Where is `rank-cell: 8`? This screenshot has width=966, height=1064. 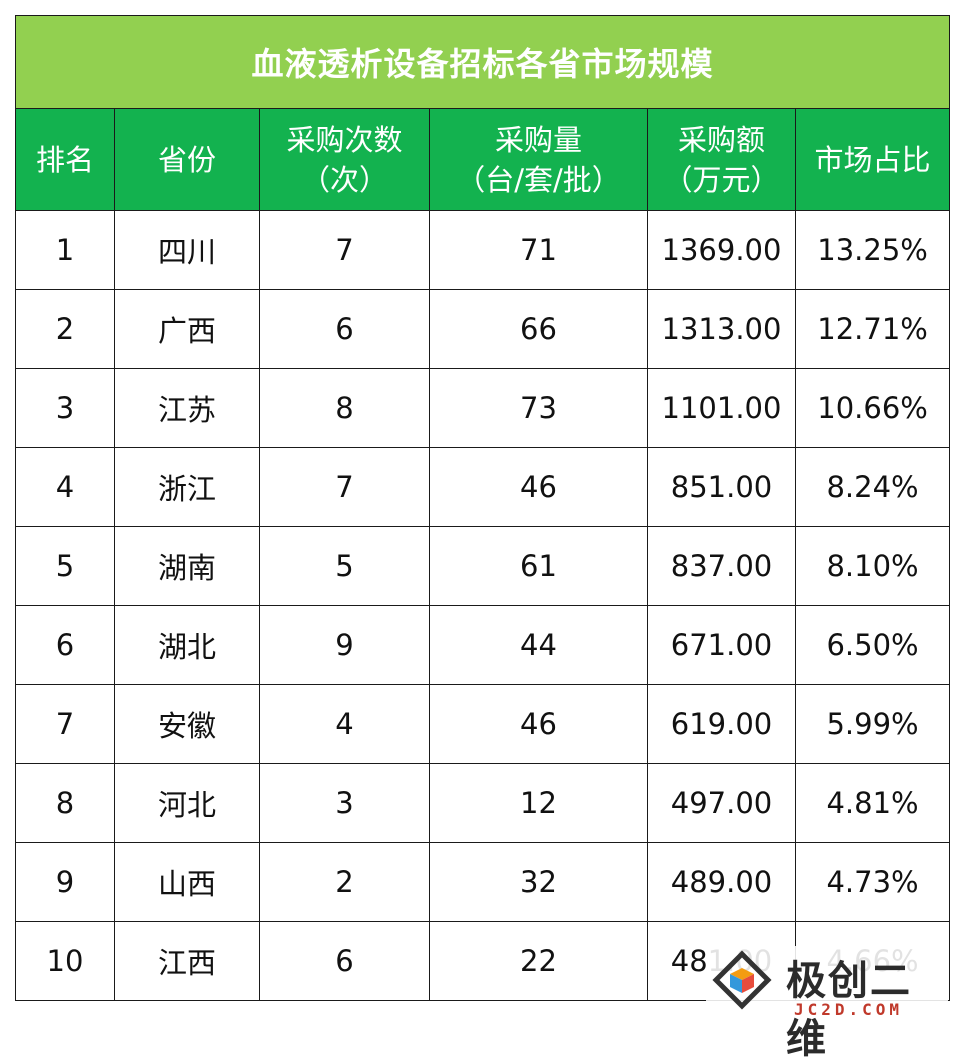 rank-cell: 8 is located at coordinates (65, 803).